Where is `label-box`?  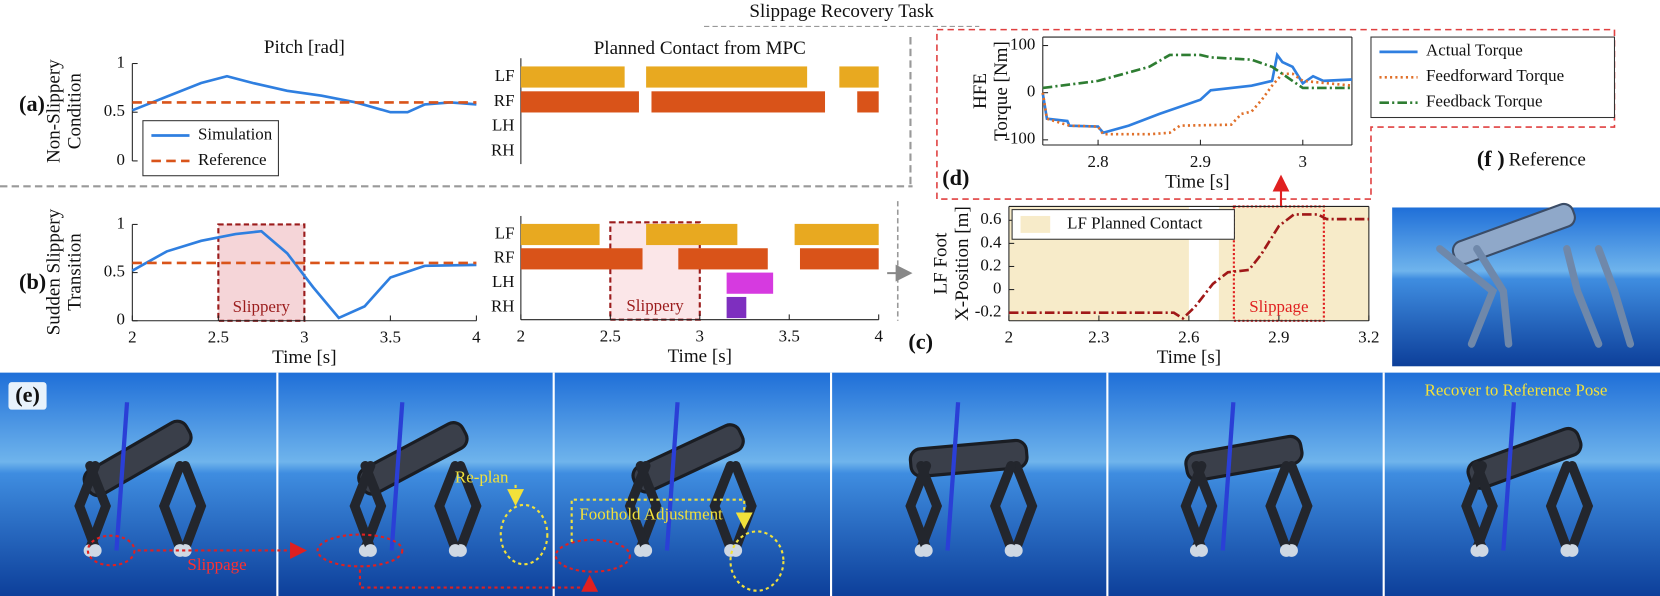
label-box is located at coordinates (27, 396).